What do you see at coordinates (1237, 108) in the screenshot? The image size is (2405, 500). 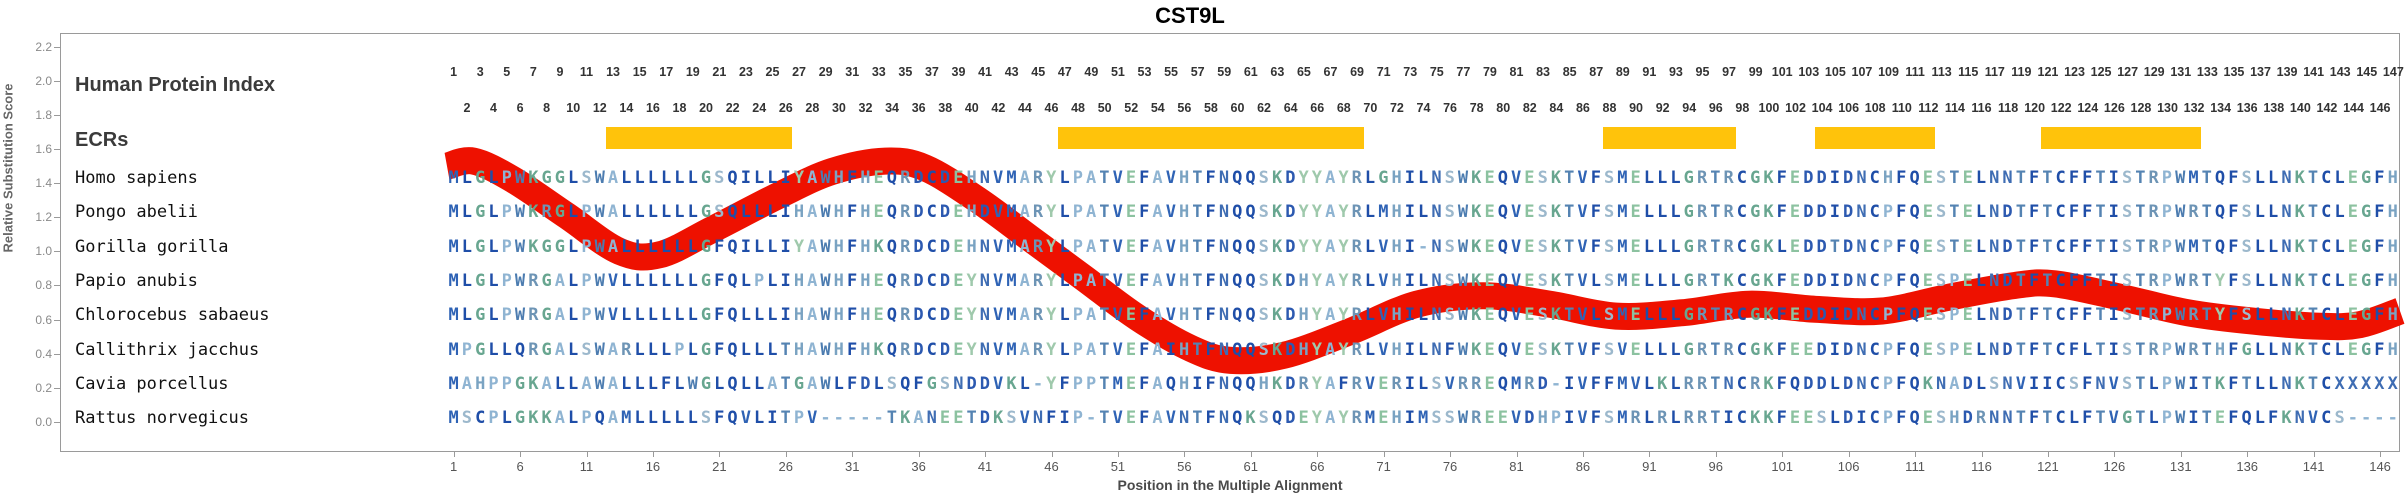 I see `protein-index-number: 60` at bounding box center [1237, 108].